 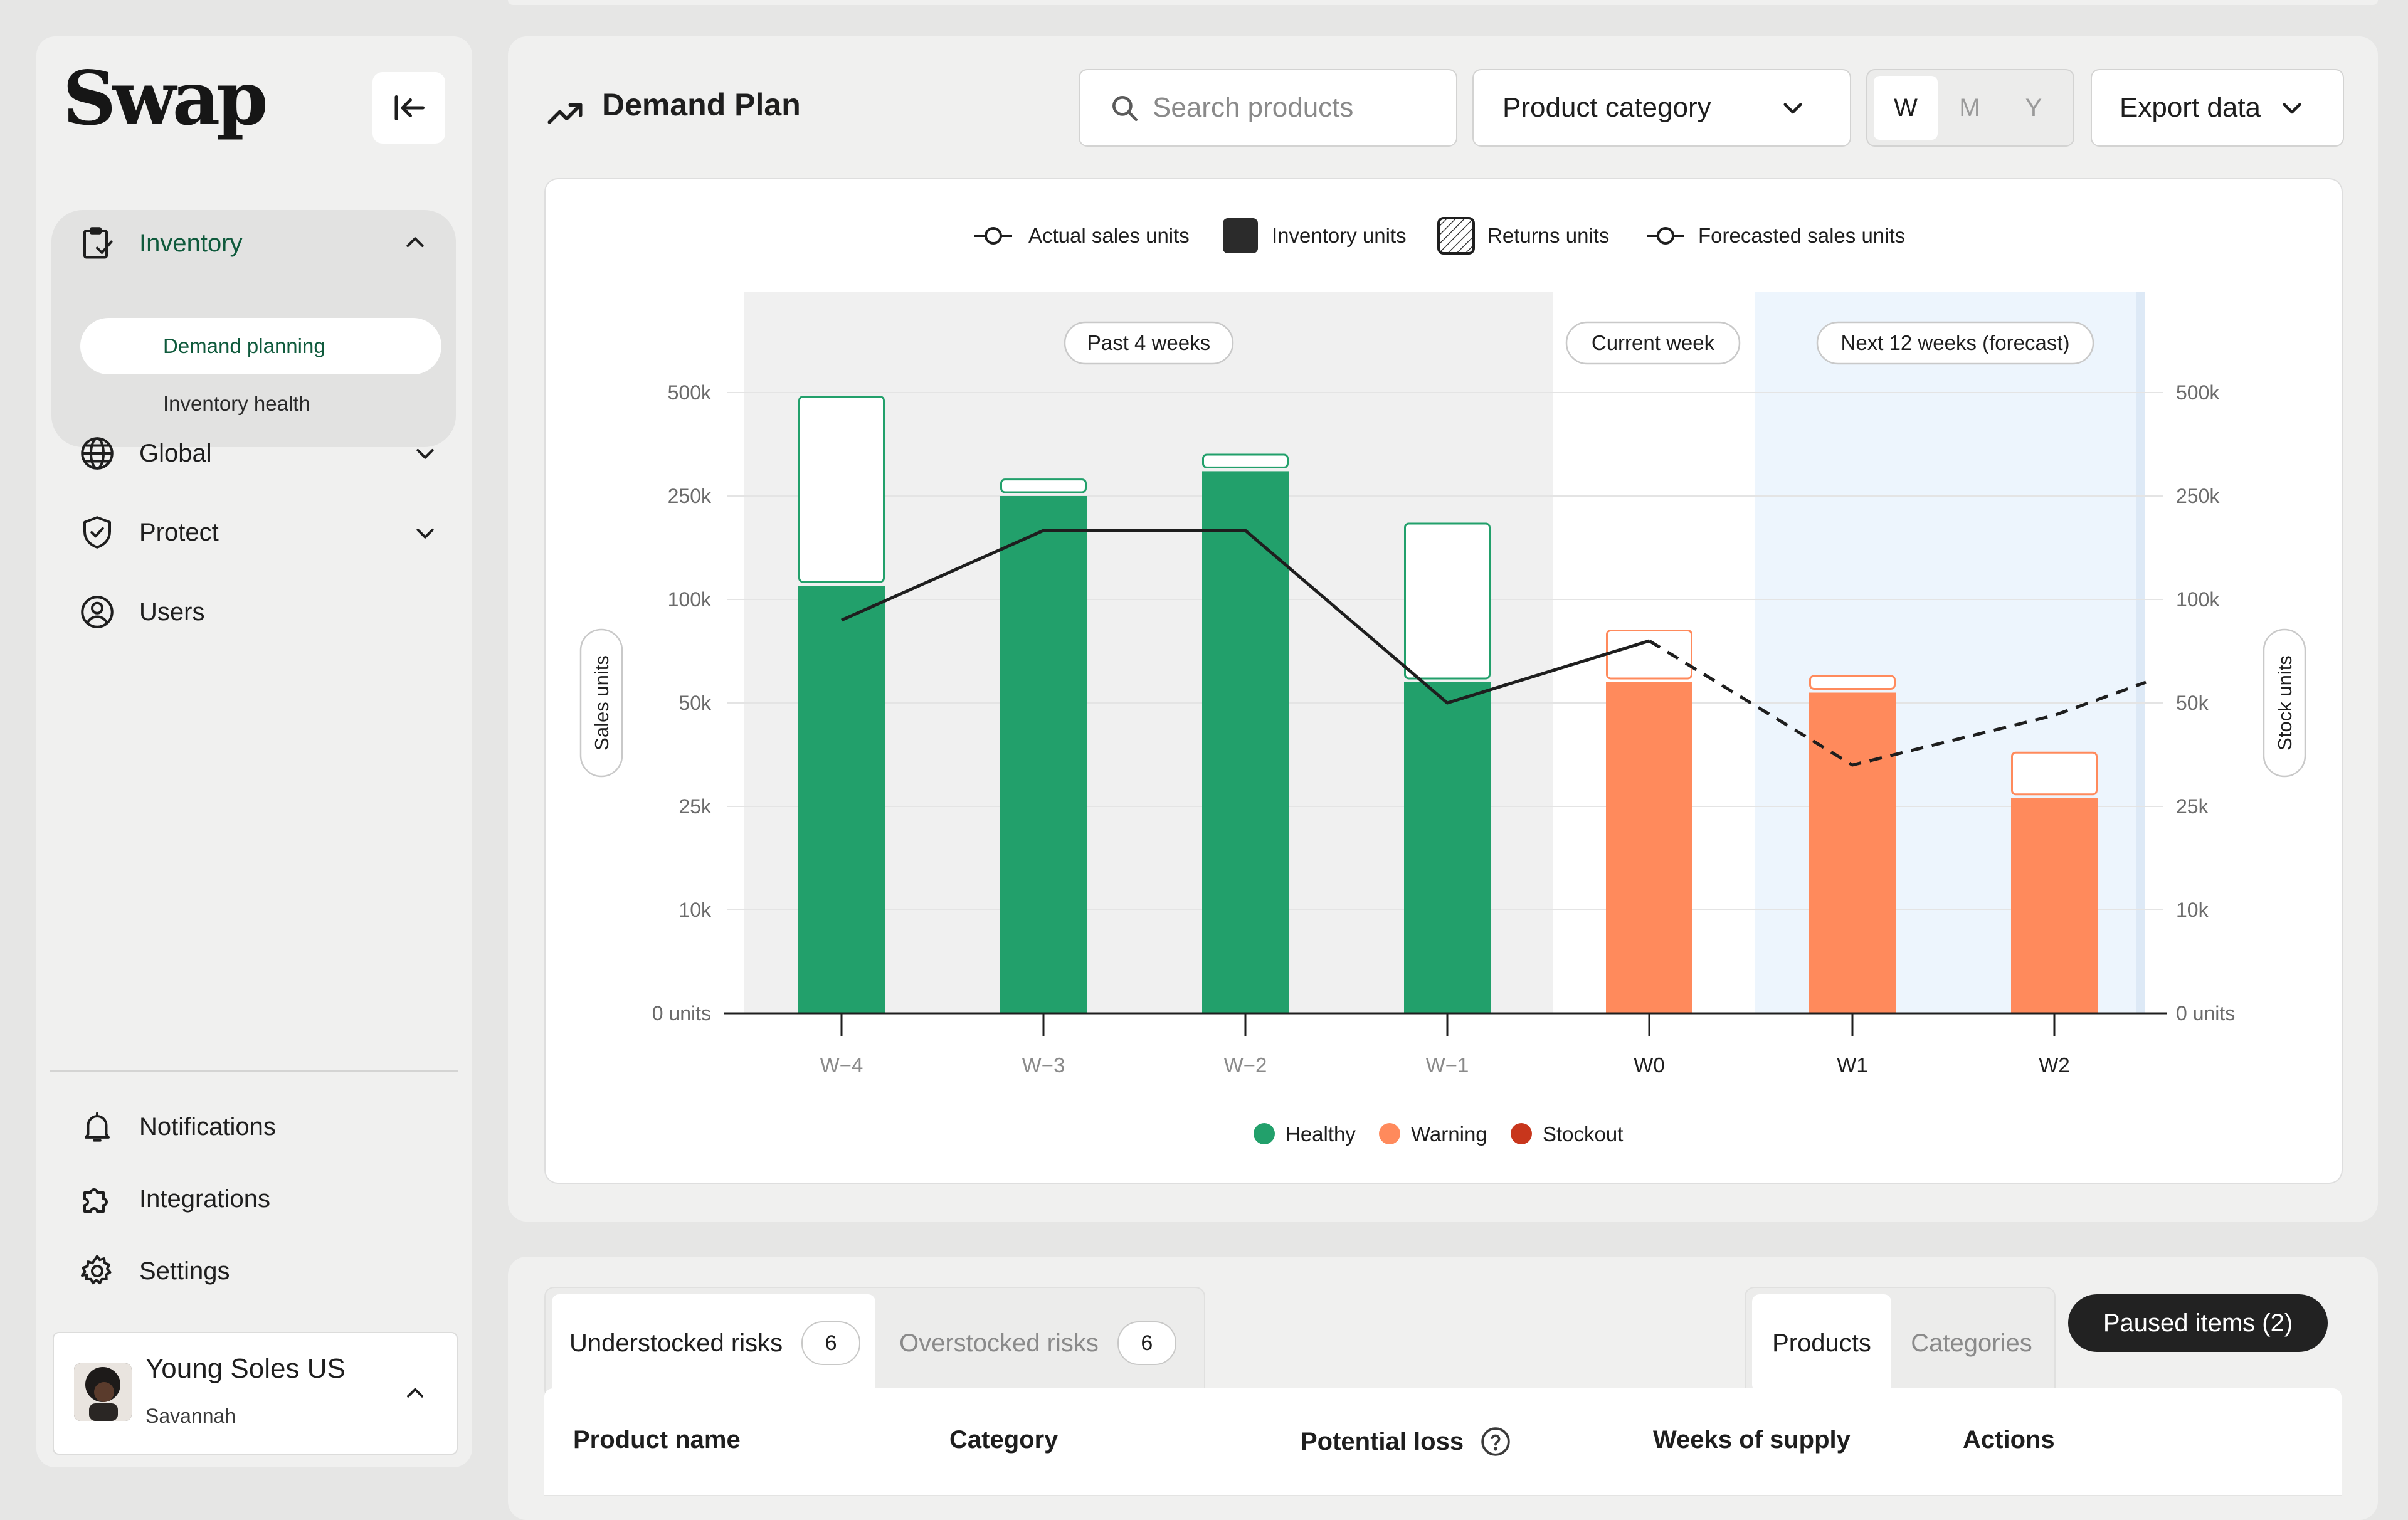 I want to click on legend-warning: Warning, so click(x=1433, y=1134).